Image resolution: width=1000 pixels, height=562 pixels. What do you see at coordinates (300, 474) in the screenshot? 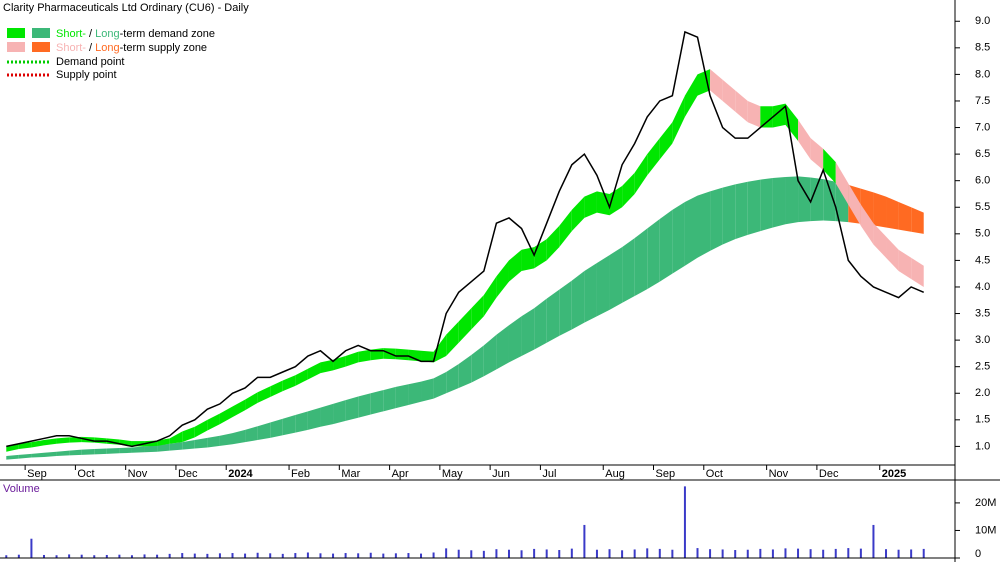
I see `x-tick-label: Feb` at bounding box center [300, 474].